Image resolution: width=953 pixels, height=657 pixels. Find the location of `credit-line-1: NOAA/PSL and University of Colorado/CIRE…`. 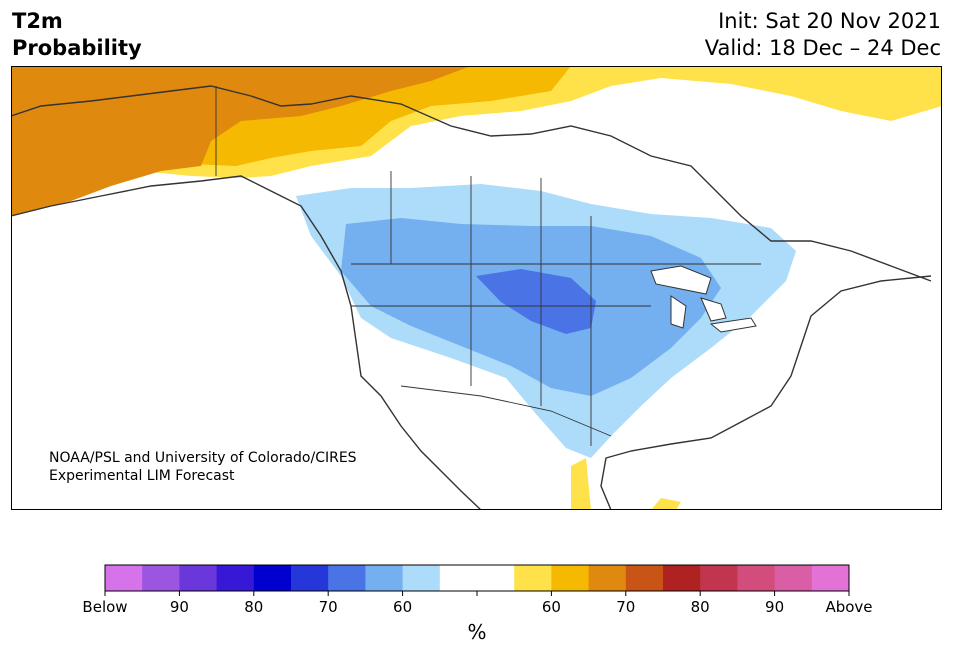

credit-line-1: NOAA/PSL and University of Colorado/CIRE… is located at coordinates (203, 458).